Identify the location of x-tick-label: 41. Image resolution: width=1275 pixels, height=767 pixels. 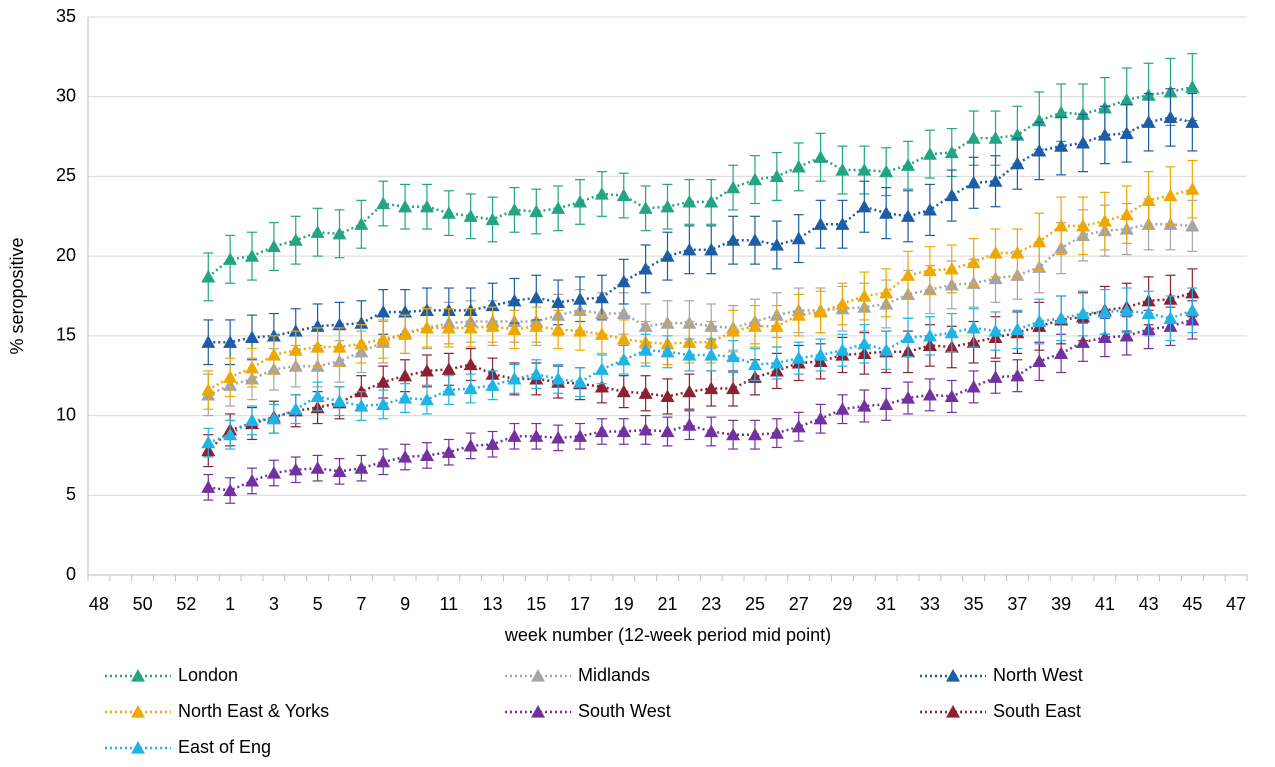
(1105, 604).